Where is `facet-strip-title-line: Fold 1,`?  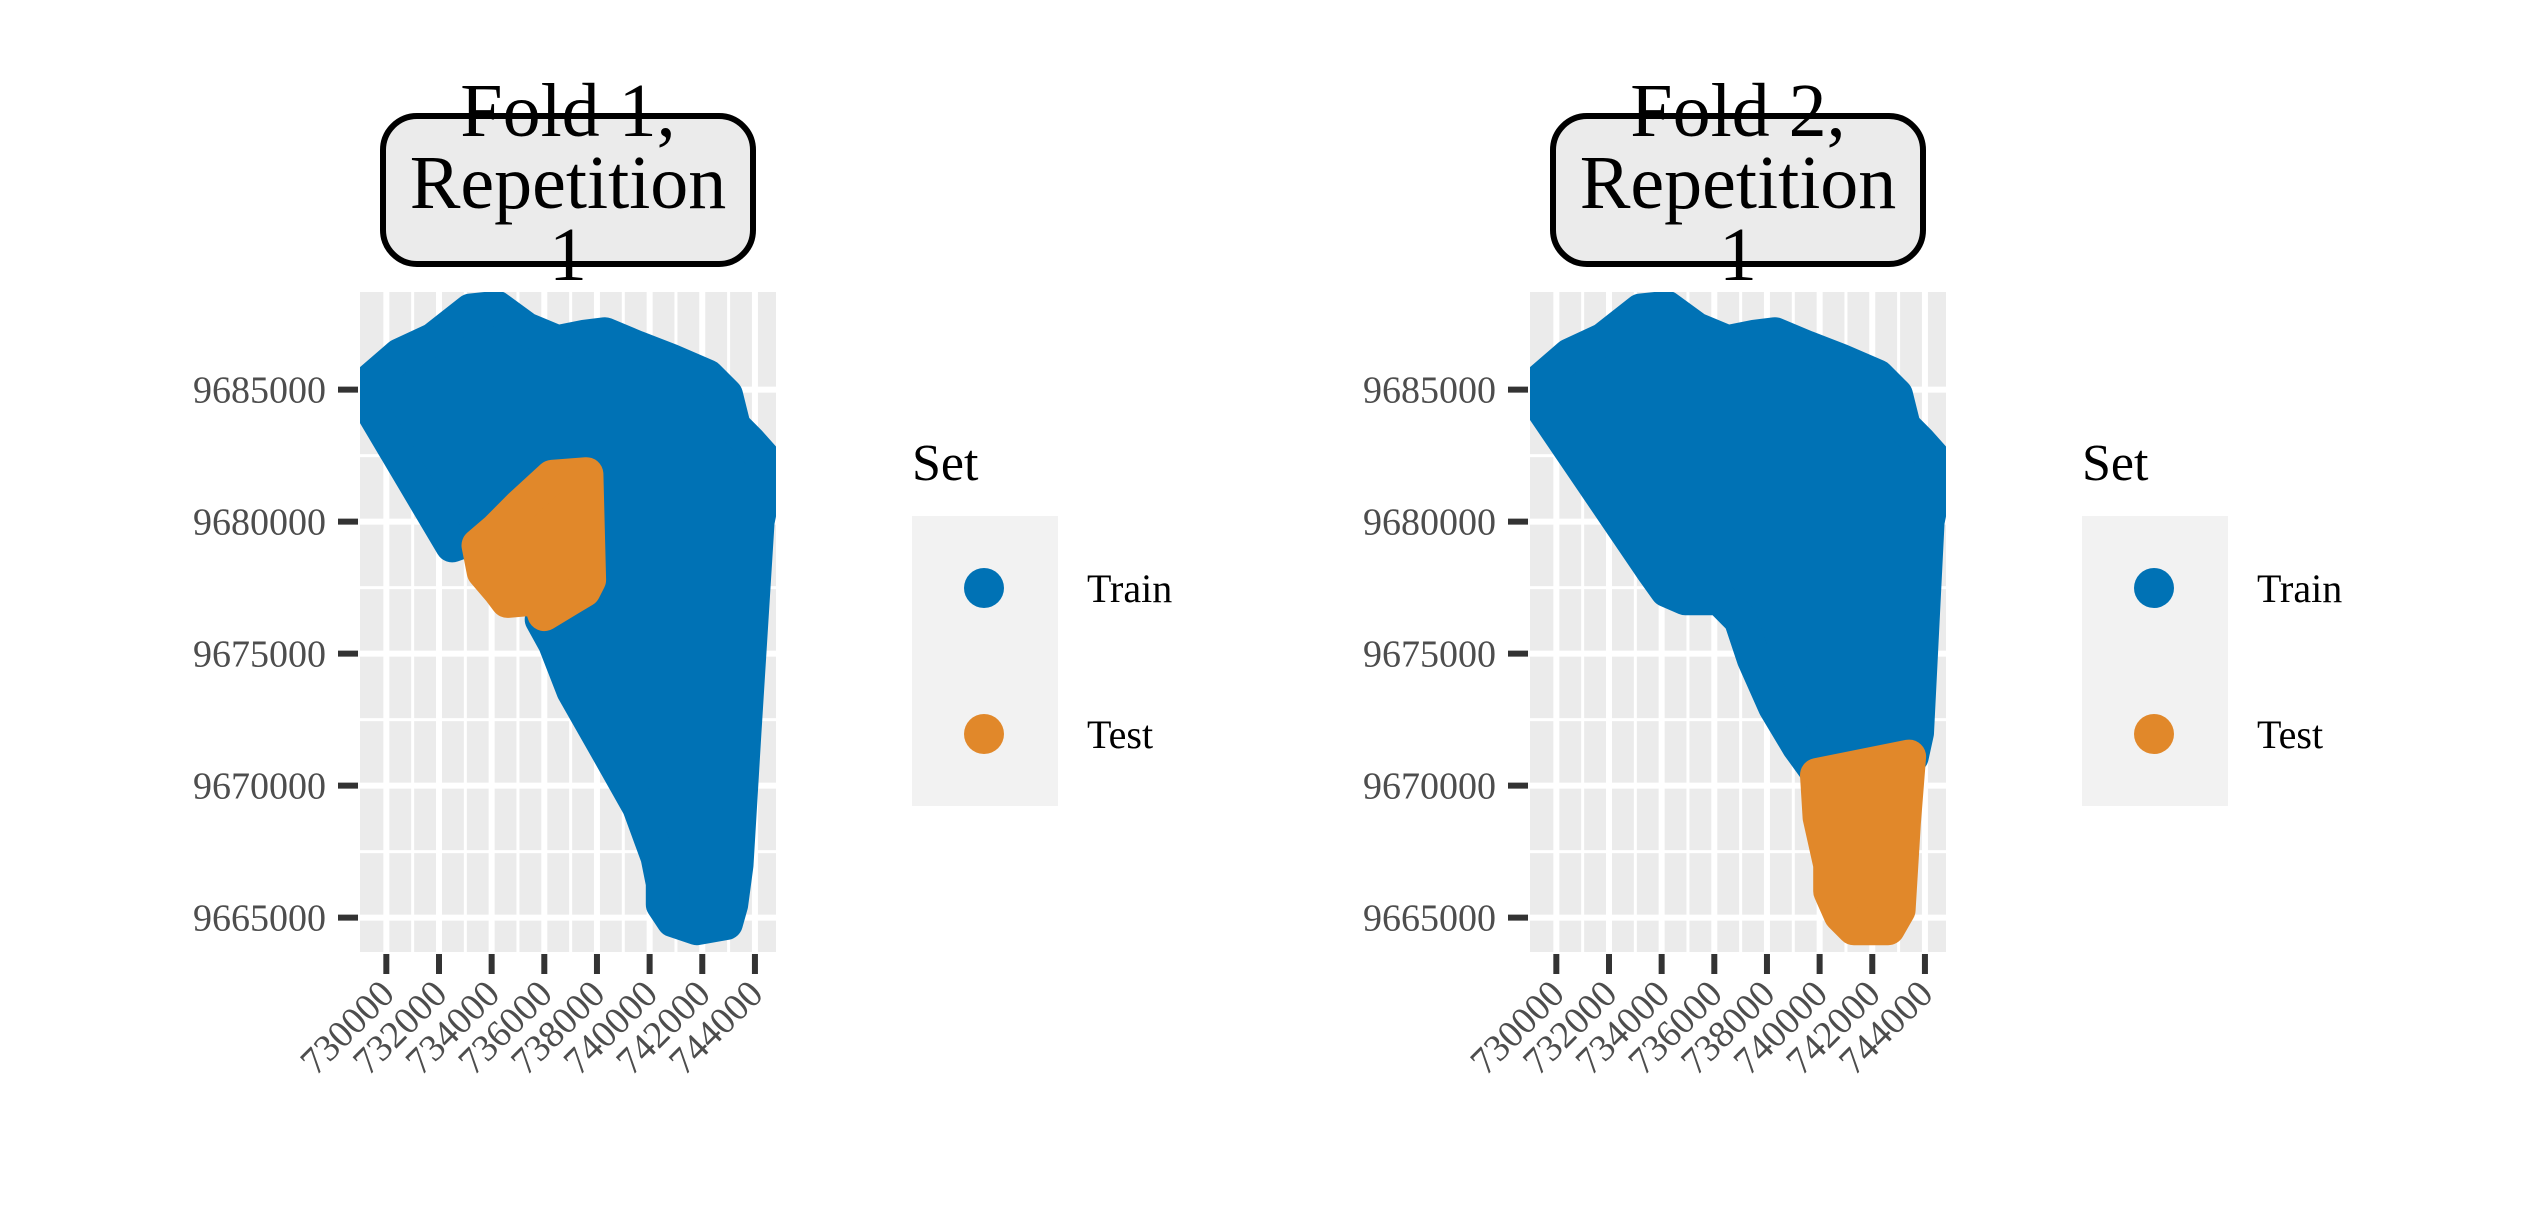
facet-strip-title-line: Fold 1, is located at coordinates (567, 111).